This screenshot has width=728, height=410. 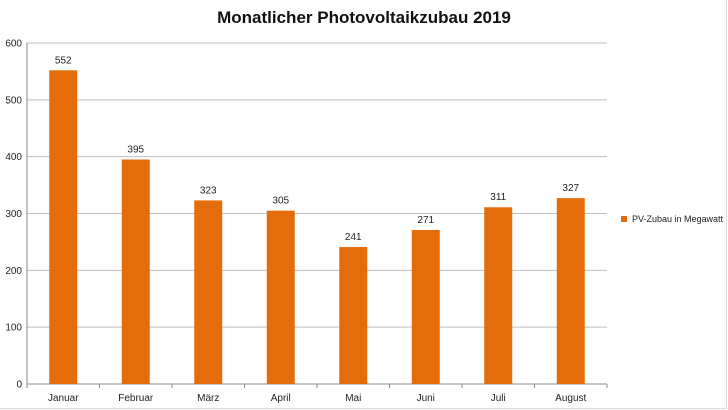 What do you see at coordinates (63, 398) in the screenshot?
I see `x-tick-label: Januar` at bounding box center [63, 398].